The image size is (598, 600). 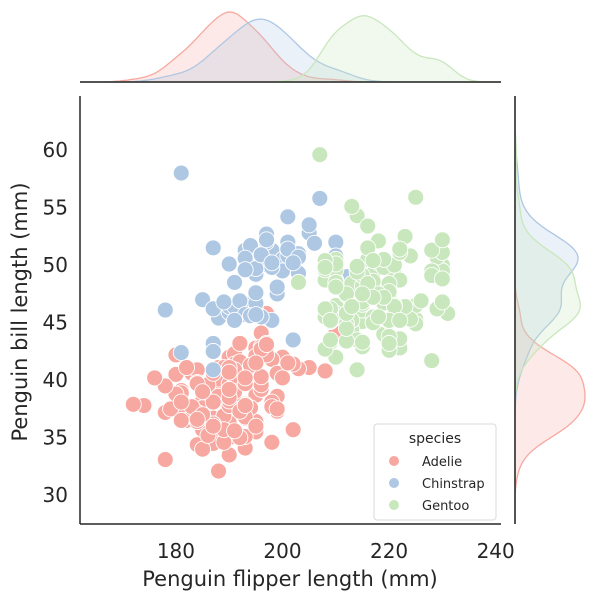 What do you see at coordinates (336, 551) in the screenshot?
I see `x-tick-labels: 180 200 220 240` at bounding box center [336, 551].